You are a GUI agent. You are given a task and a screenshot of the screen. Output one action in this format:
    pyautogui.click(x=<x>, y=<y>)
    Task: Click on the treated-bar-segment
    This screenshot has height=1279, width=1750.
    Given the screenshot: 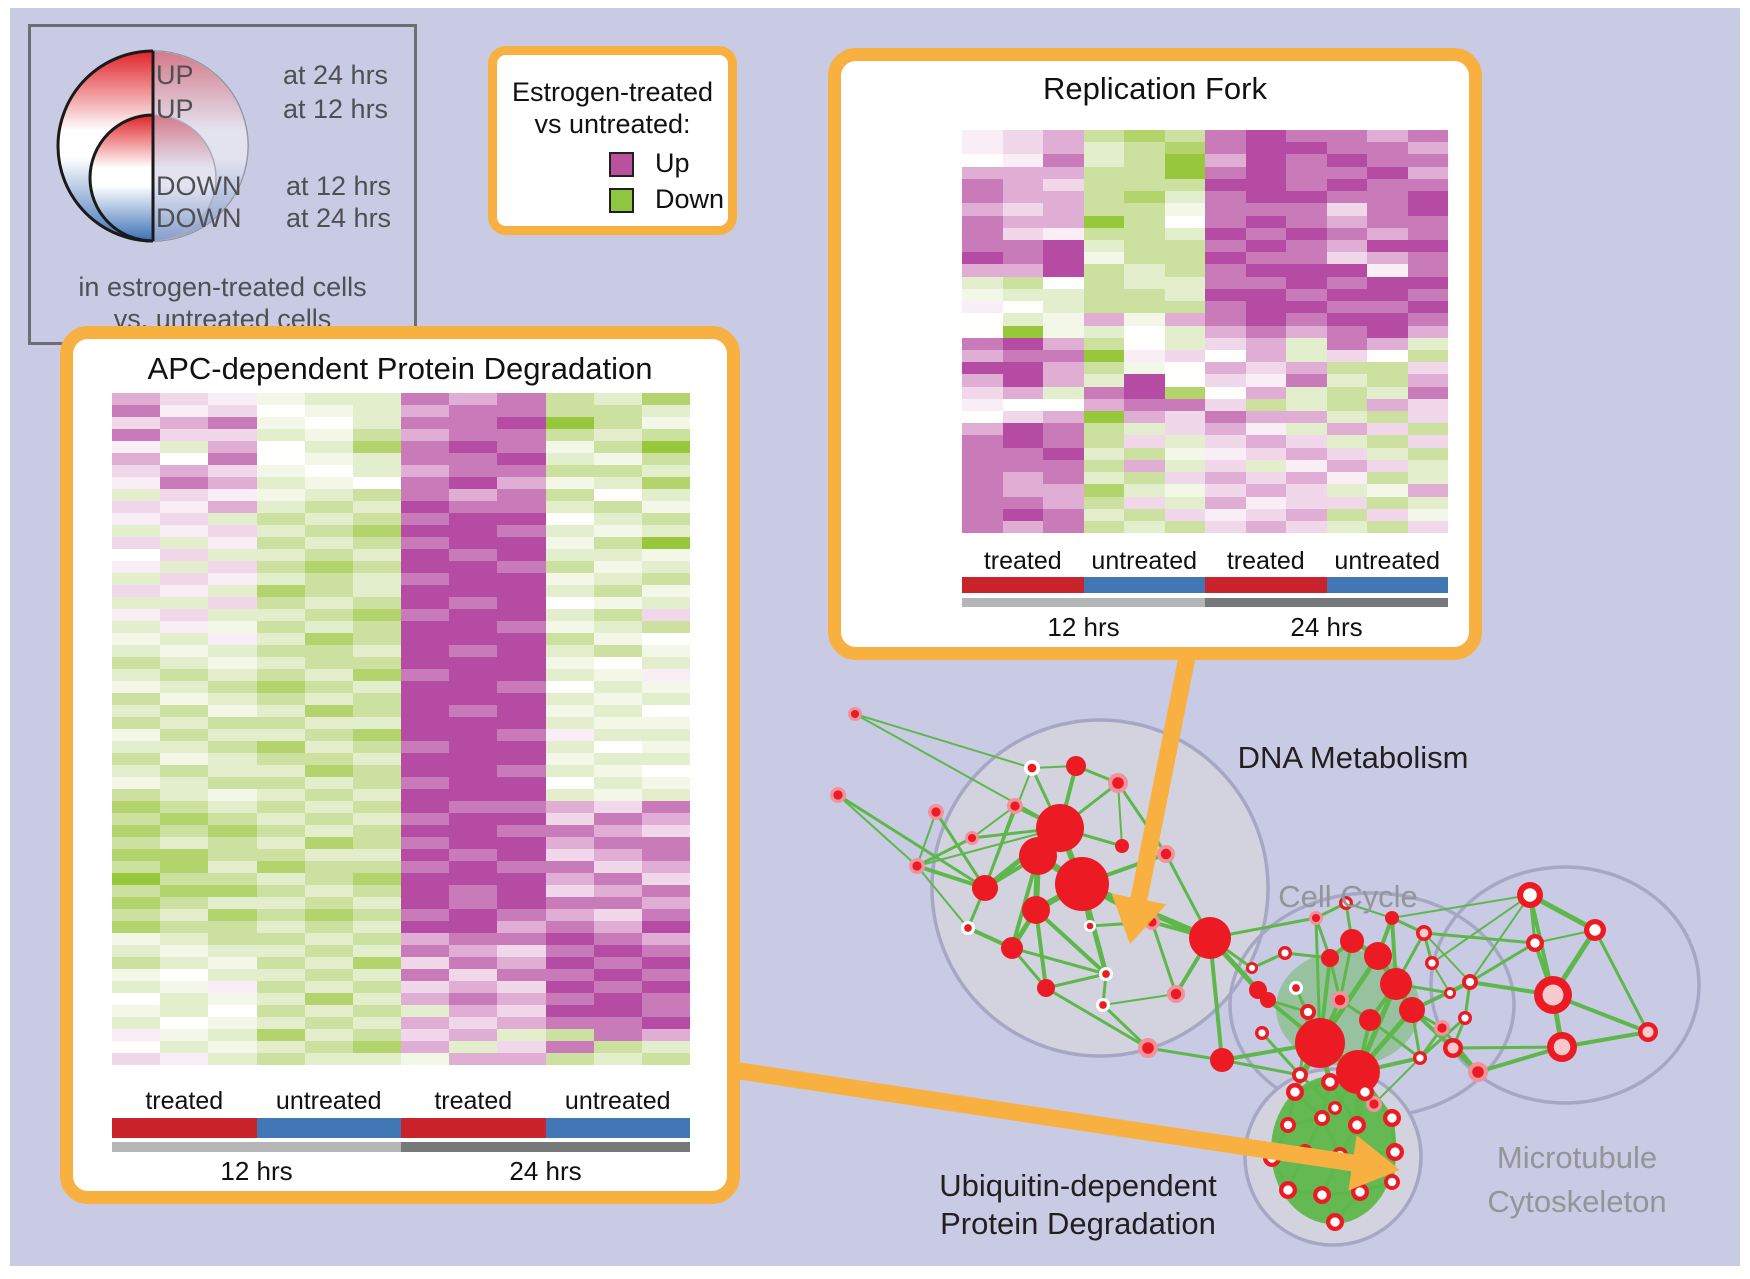 What is the action you would take?
    pyautogui.click(x=184, y=1128)
    